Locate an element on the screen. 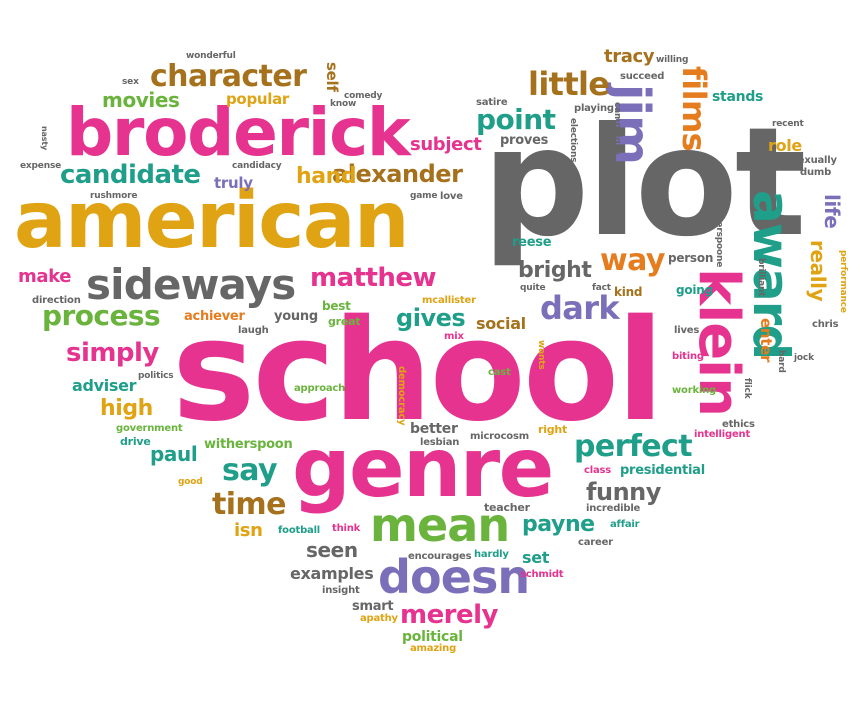 The width and height of the screenshot is (864, 720). word-comedy: comedy is located at coordinates (363, 96).